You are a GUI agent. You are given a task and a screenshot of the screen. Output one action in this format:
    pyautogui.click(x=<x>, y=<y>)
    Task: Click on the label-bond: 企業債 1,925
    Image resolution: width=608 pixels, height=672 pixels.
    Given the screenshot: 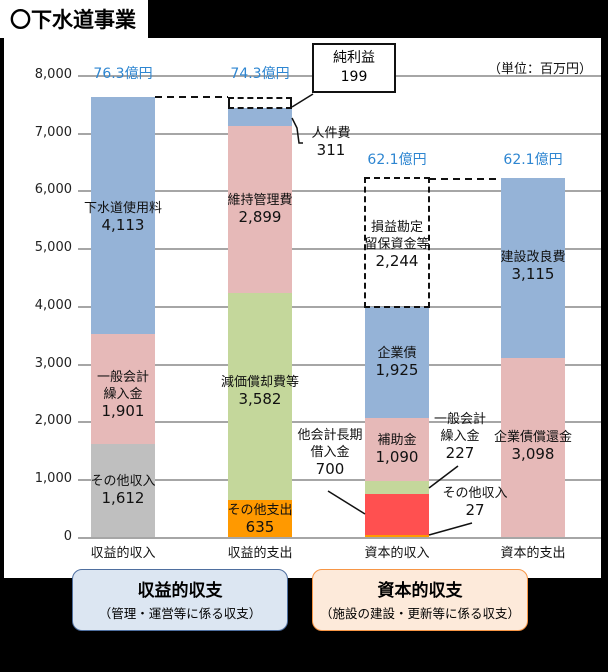 What is the action you would take?
    pyautogui.click(x=397, y=362)
    